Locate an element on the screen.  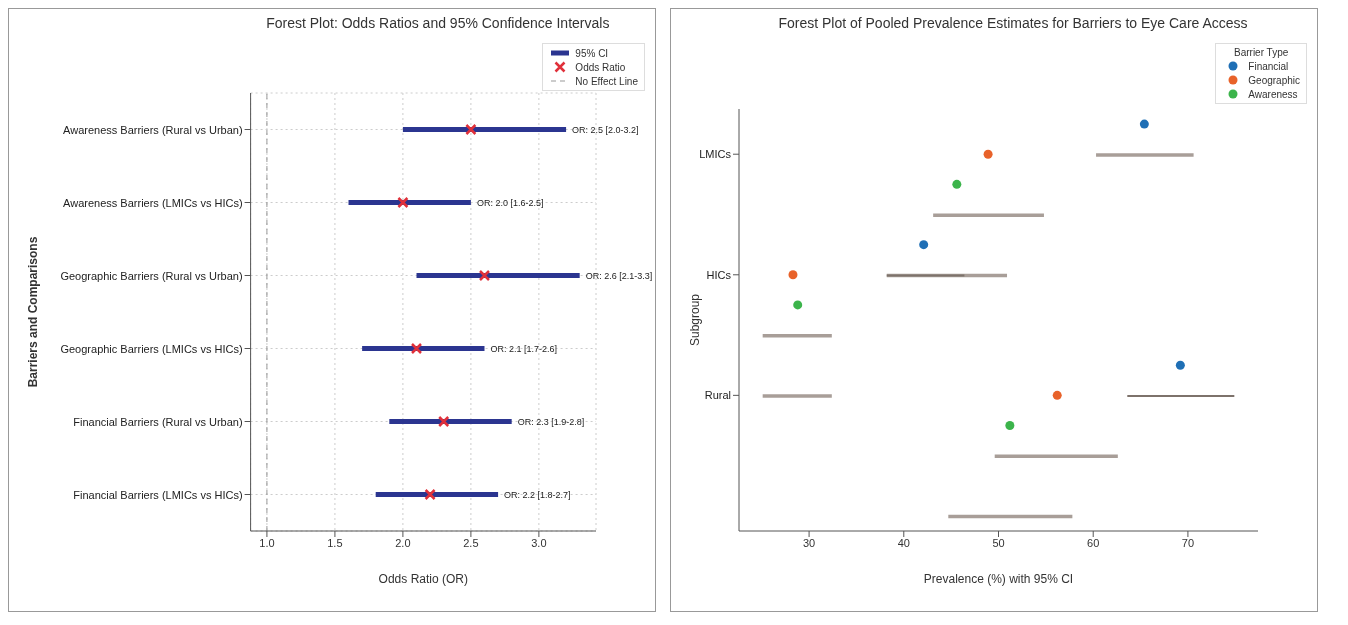
x-tick-label: 60 is located at coordinates (1093, 542).